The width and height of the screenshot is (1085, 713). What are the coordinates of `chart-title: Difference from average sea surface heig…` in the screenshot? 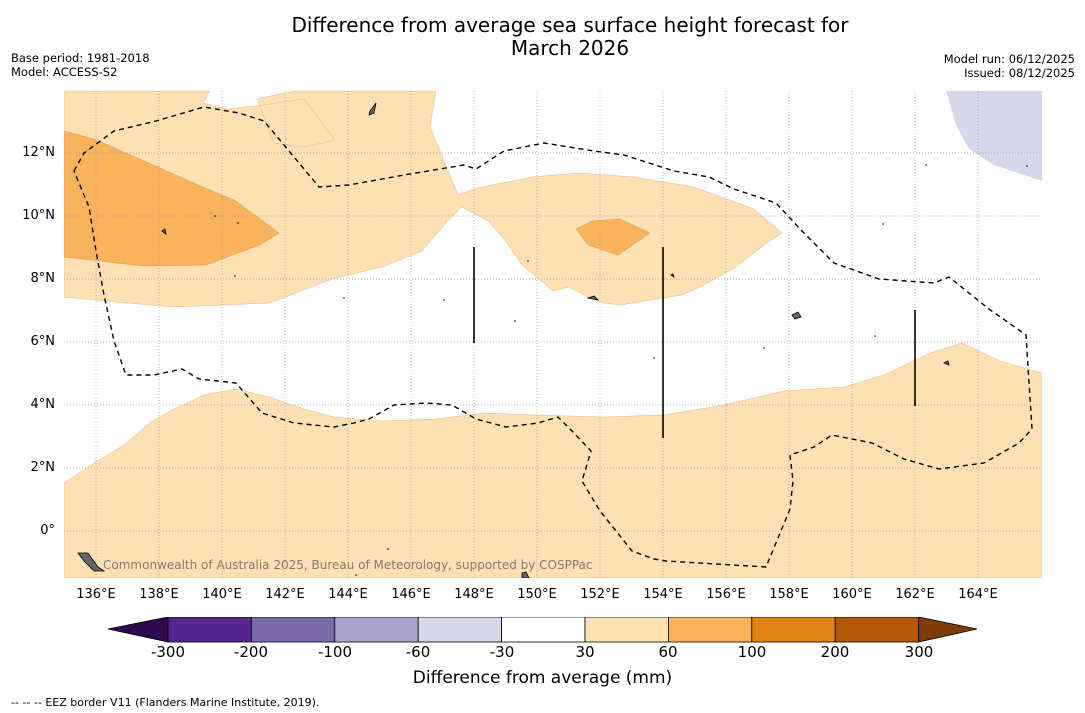 It's located at (542, 37).